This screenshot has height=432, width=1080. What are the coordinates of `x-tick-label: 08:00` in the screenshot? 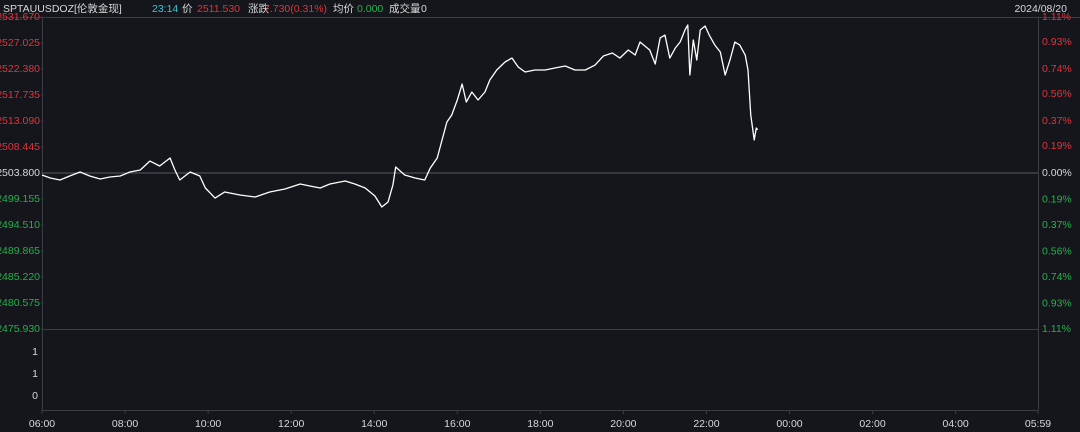 It's located at (125, 424).